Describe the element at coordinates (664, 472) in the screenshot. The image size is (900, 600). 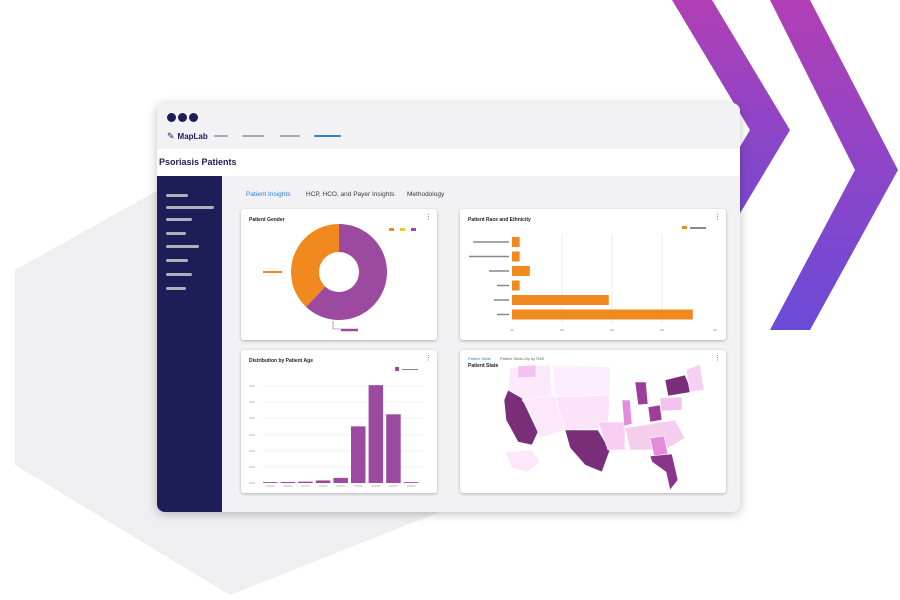
I see `state-florida` at that location.